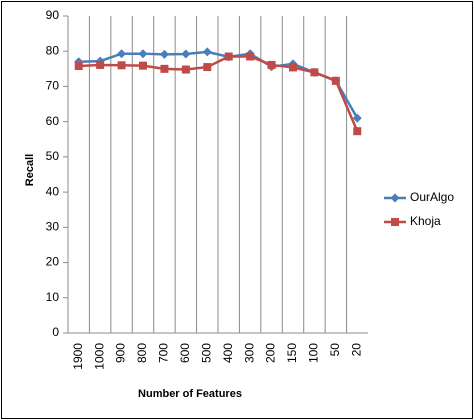  What do you see at coordinates (292, 353) in the screenshot?
I see `x-tick-label: 150` at bounding box center [292, 353].